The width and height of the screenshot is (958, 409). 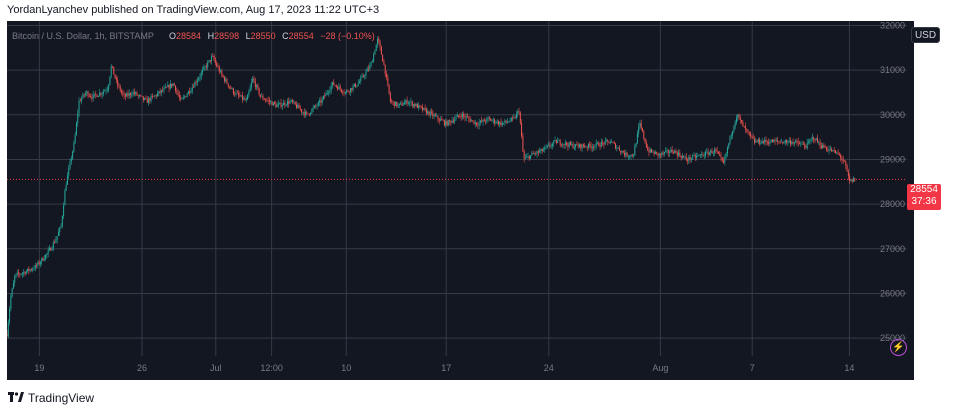 I want to click on low-label: L, so click(x=248, y=36).